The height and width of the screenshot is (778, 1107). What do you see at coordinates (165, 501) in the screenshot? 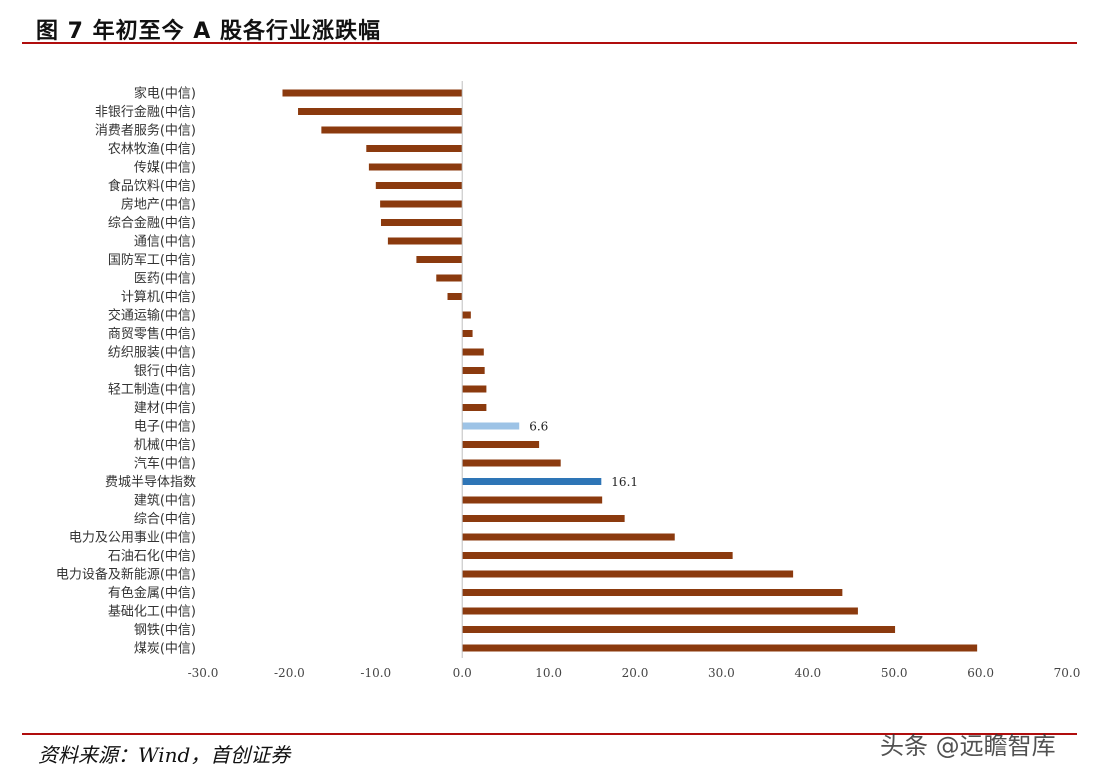
I see `category-label: 建筑(中信)` at bounding box center [165, 501].